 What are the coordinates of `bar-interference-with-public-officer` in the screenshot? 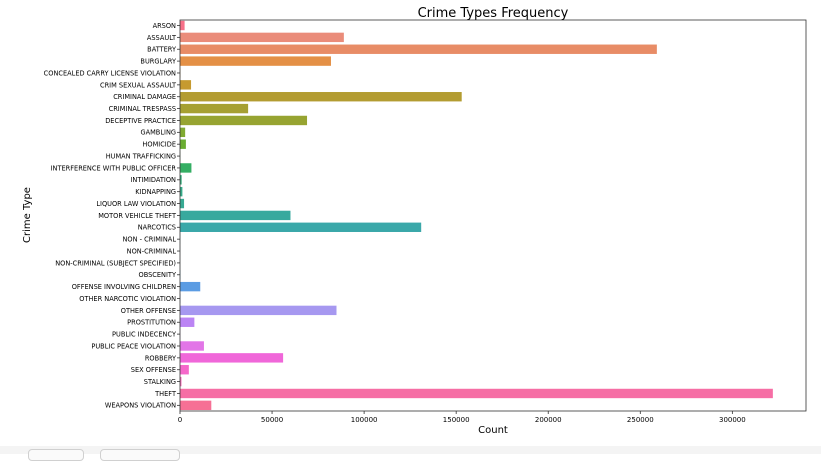 It's located at (185, 167).